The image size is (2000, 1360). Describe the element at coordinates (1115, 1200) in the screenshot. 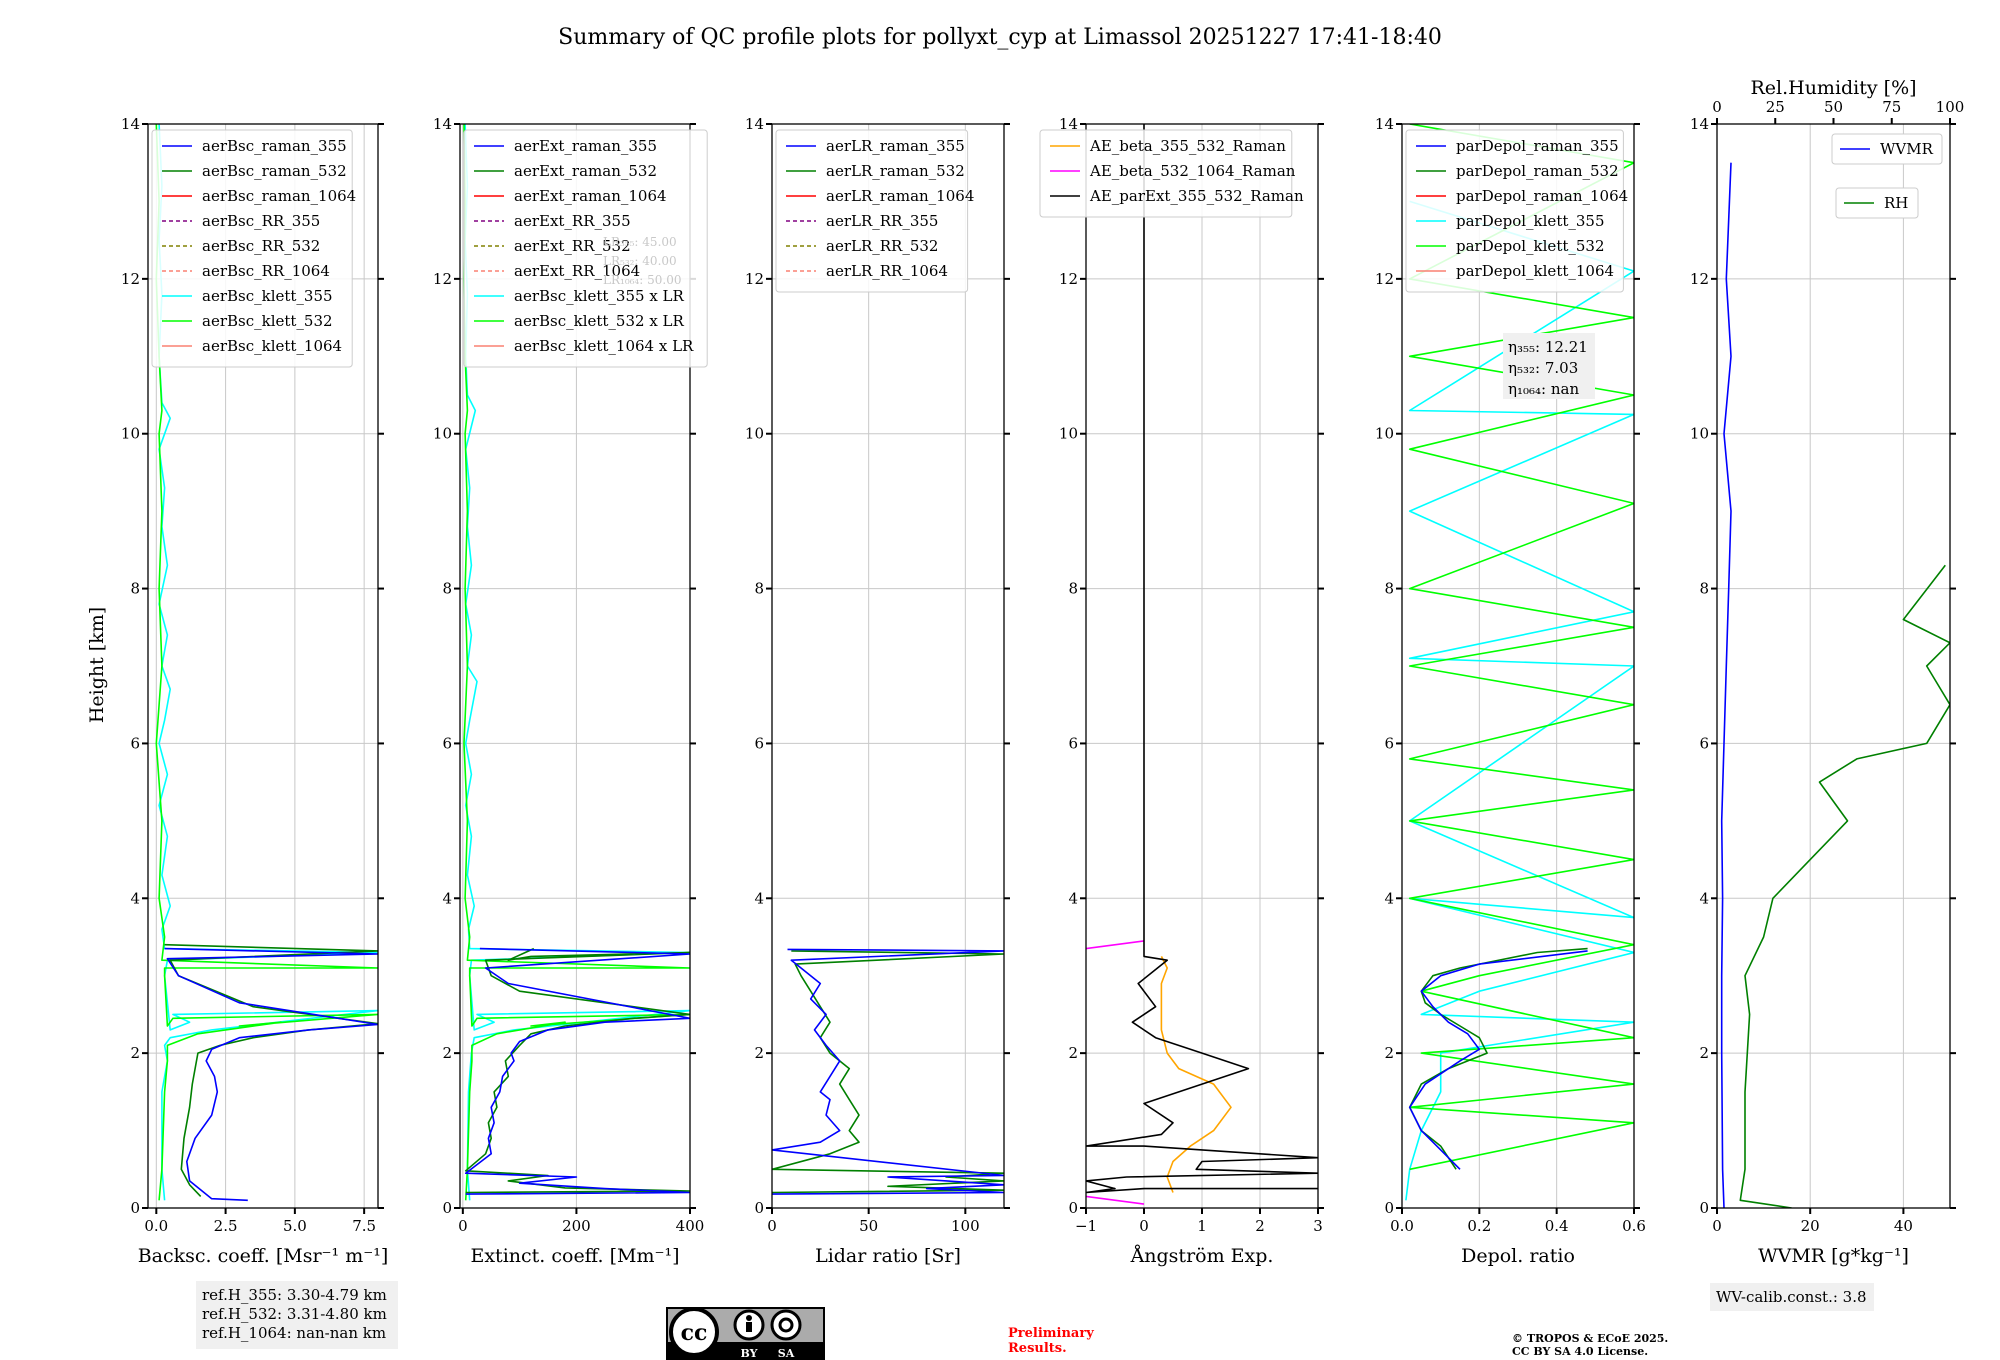

I see `series-line-AE_beta_532_1064_Raman_low` at that location.